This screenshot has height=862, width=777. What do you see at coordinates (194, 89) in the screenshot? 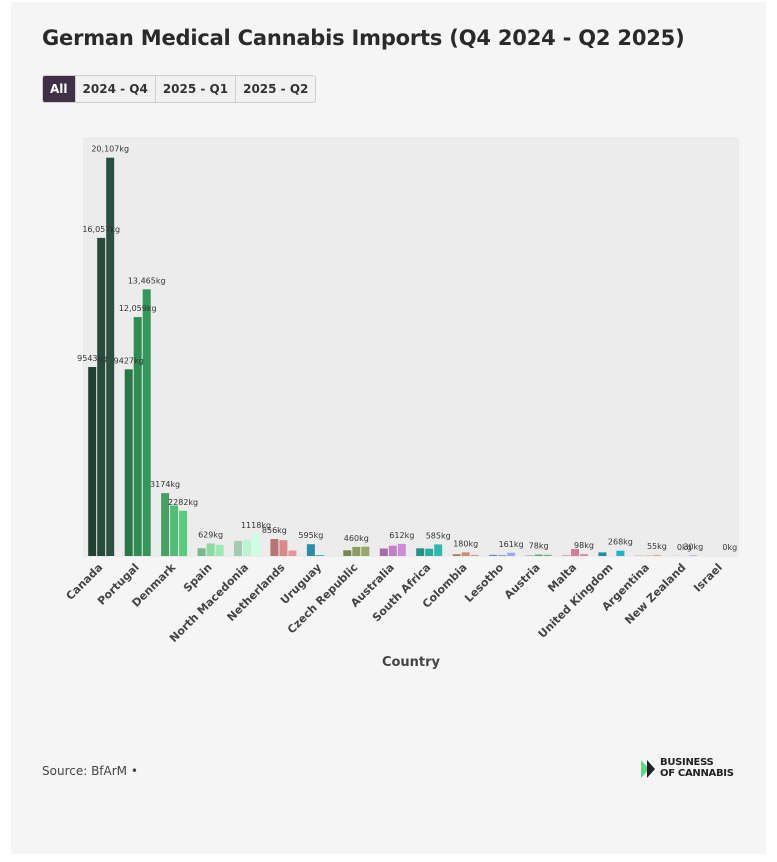
I see `tab-2025-q1: 2025 - Q1` at bounding box center [194, 89].